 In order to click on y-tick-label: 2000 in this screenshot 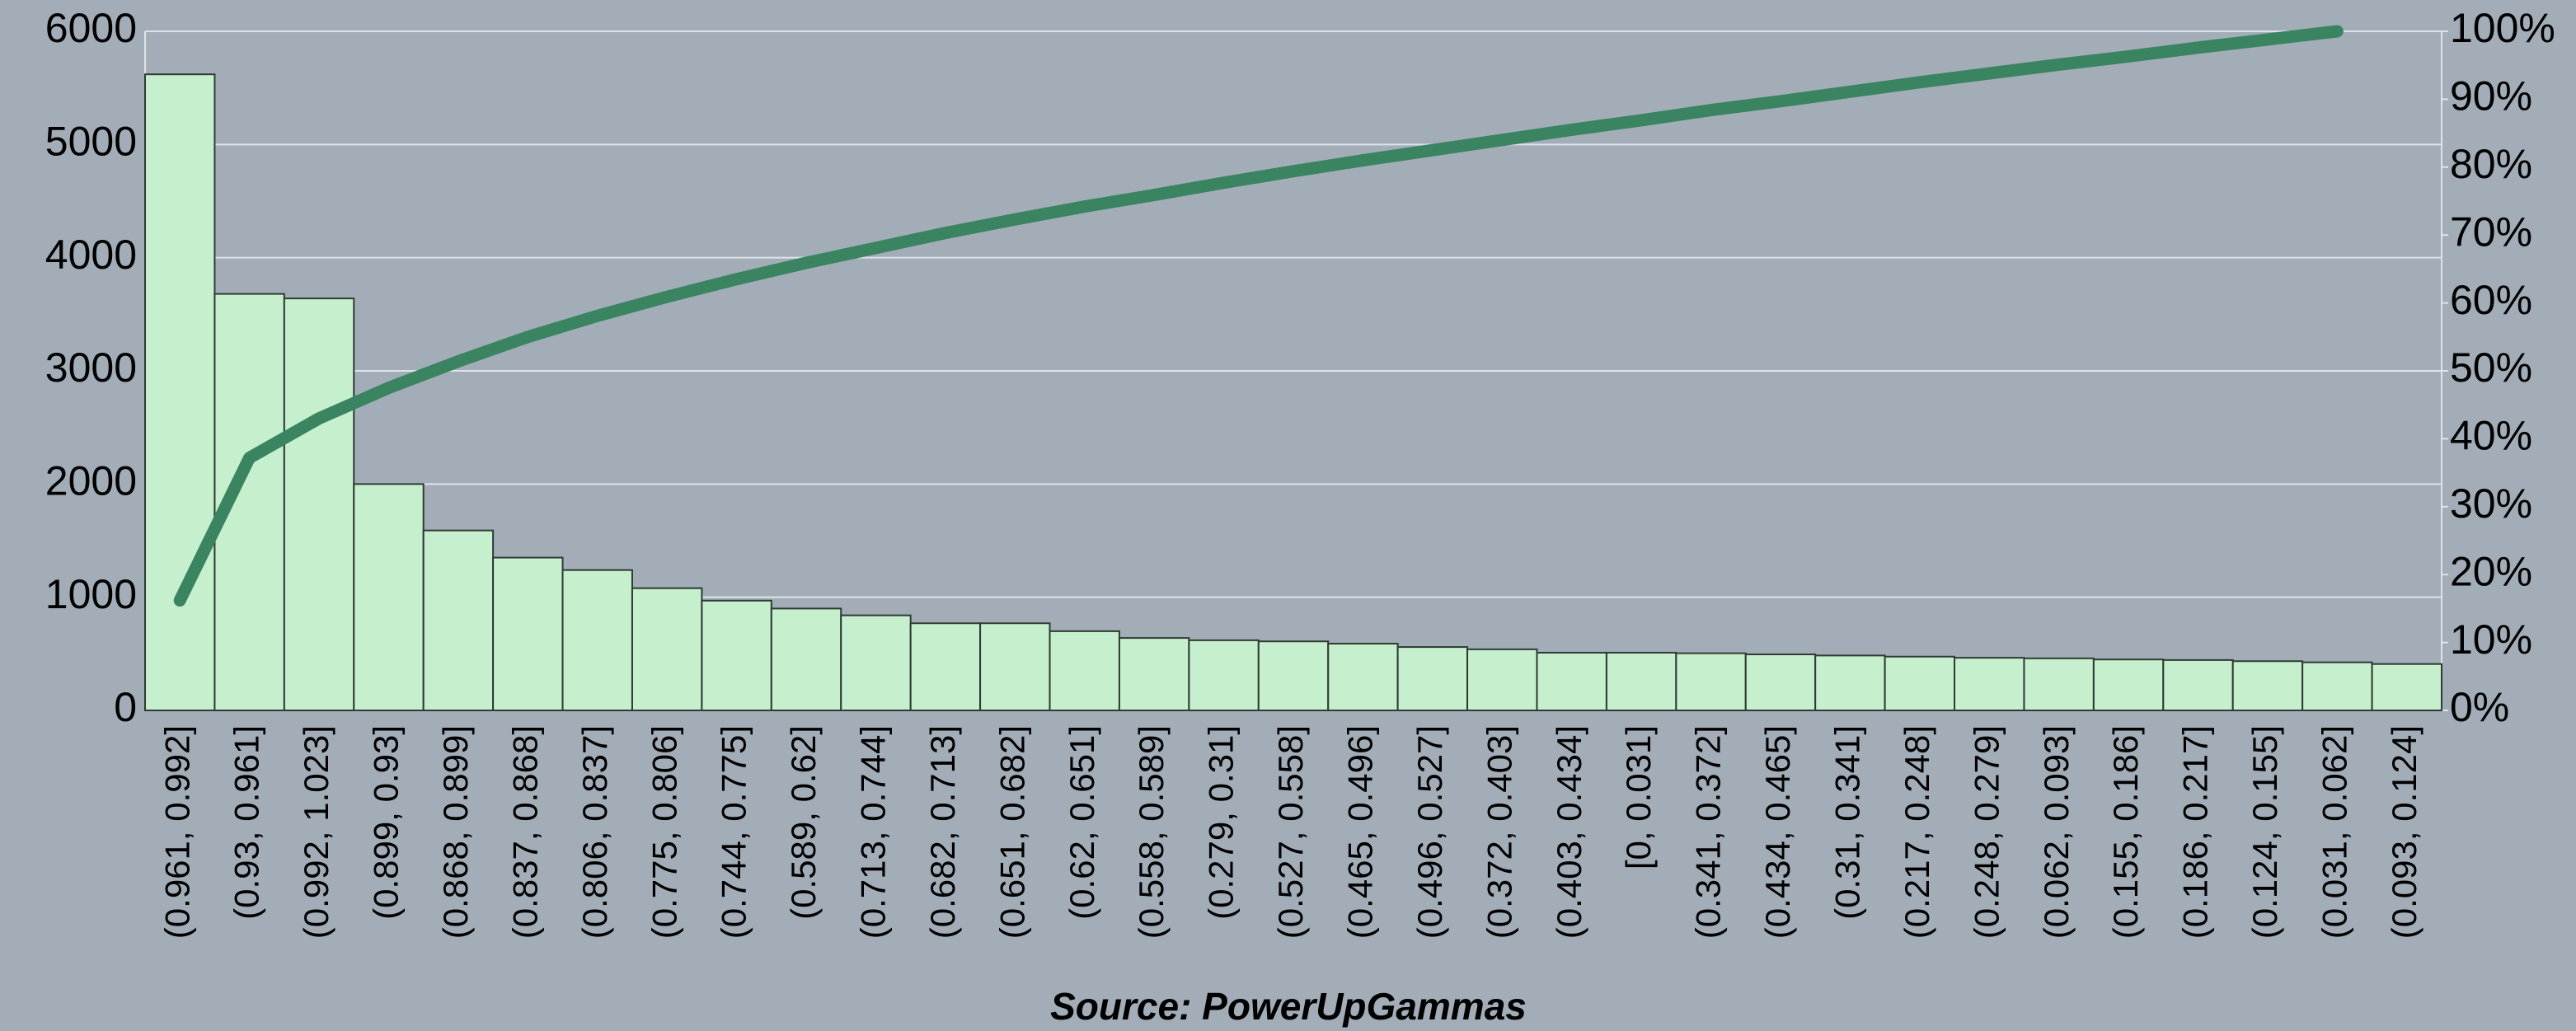, I will do `click(91, 481)`.